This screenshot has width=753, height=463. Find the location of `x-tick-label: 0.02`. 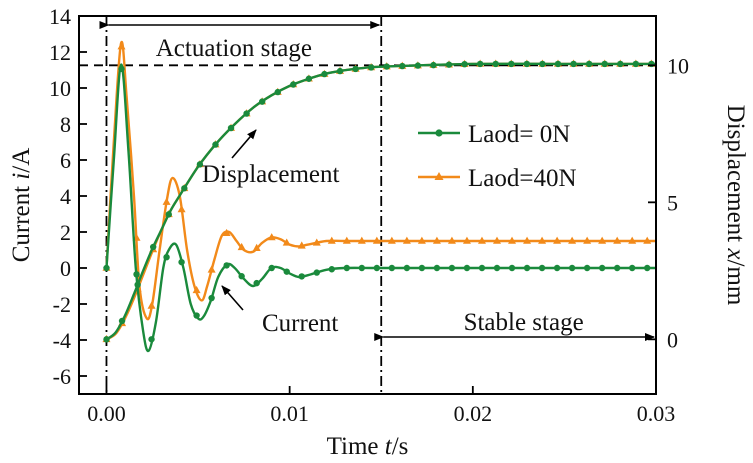

x-tick-label: 0.02 is located at coordinates (473, 413).